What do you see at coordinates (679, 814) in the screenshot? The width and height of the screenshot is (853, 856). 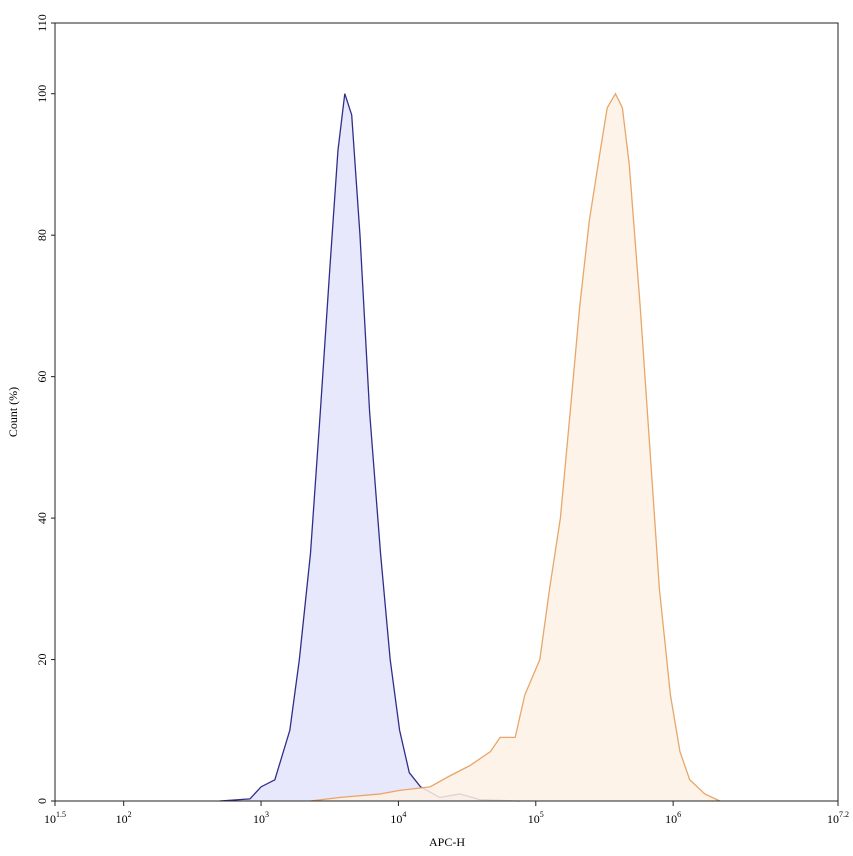 I see `x-tick-exponent: 6` at bounding box center [679, 814].